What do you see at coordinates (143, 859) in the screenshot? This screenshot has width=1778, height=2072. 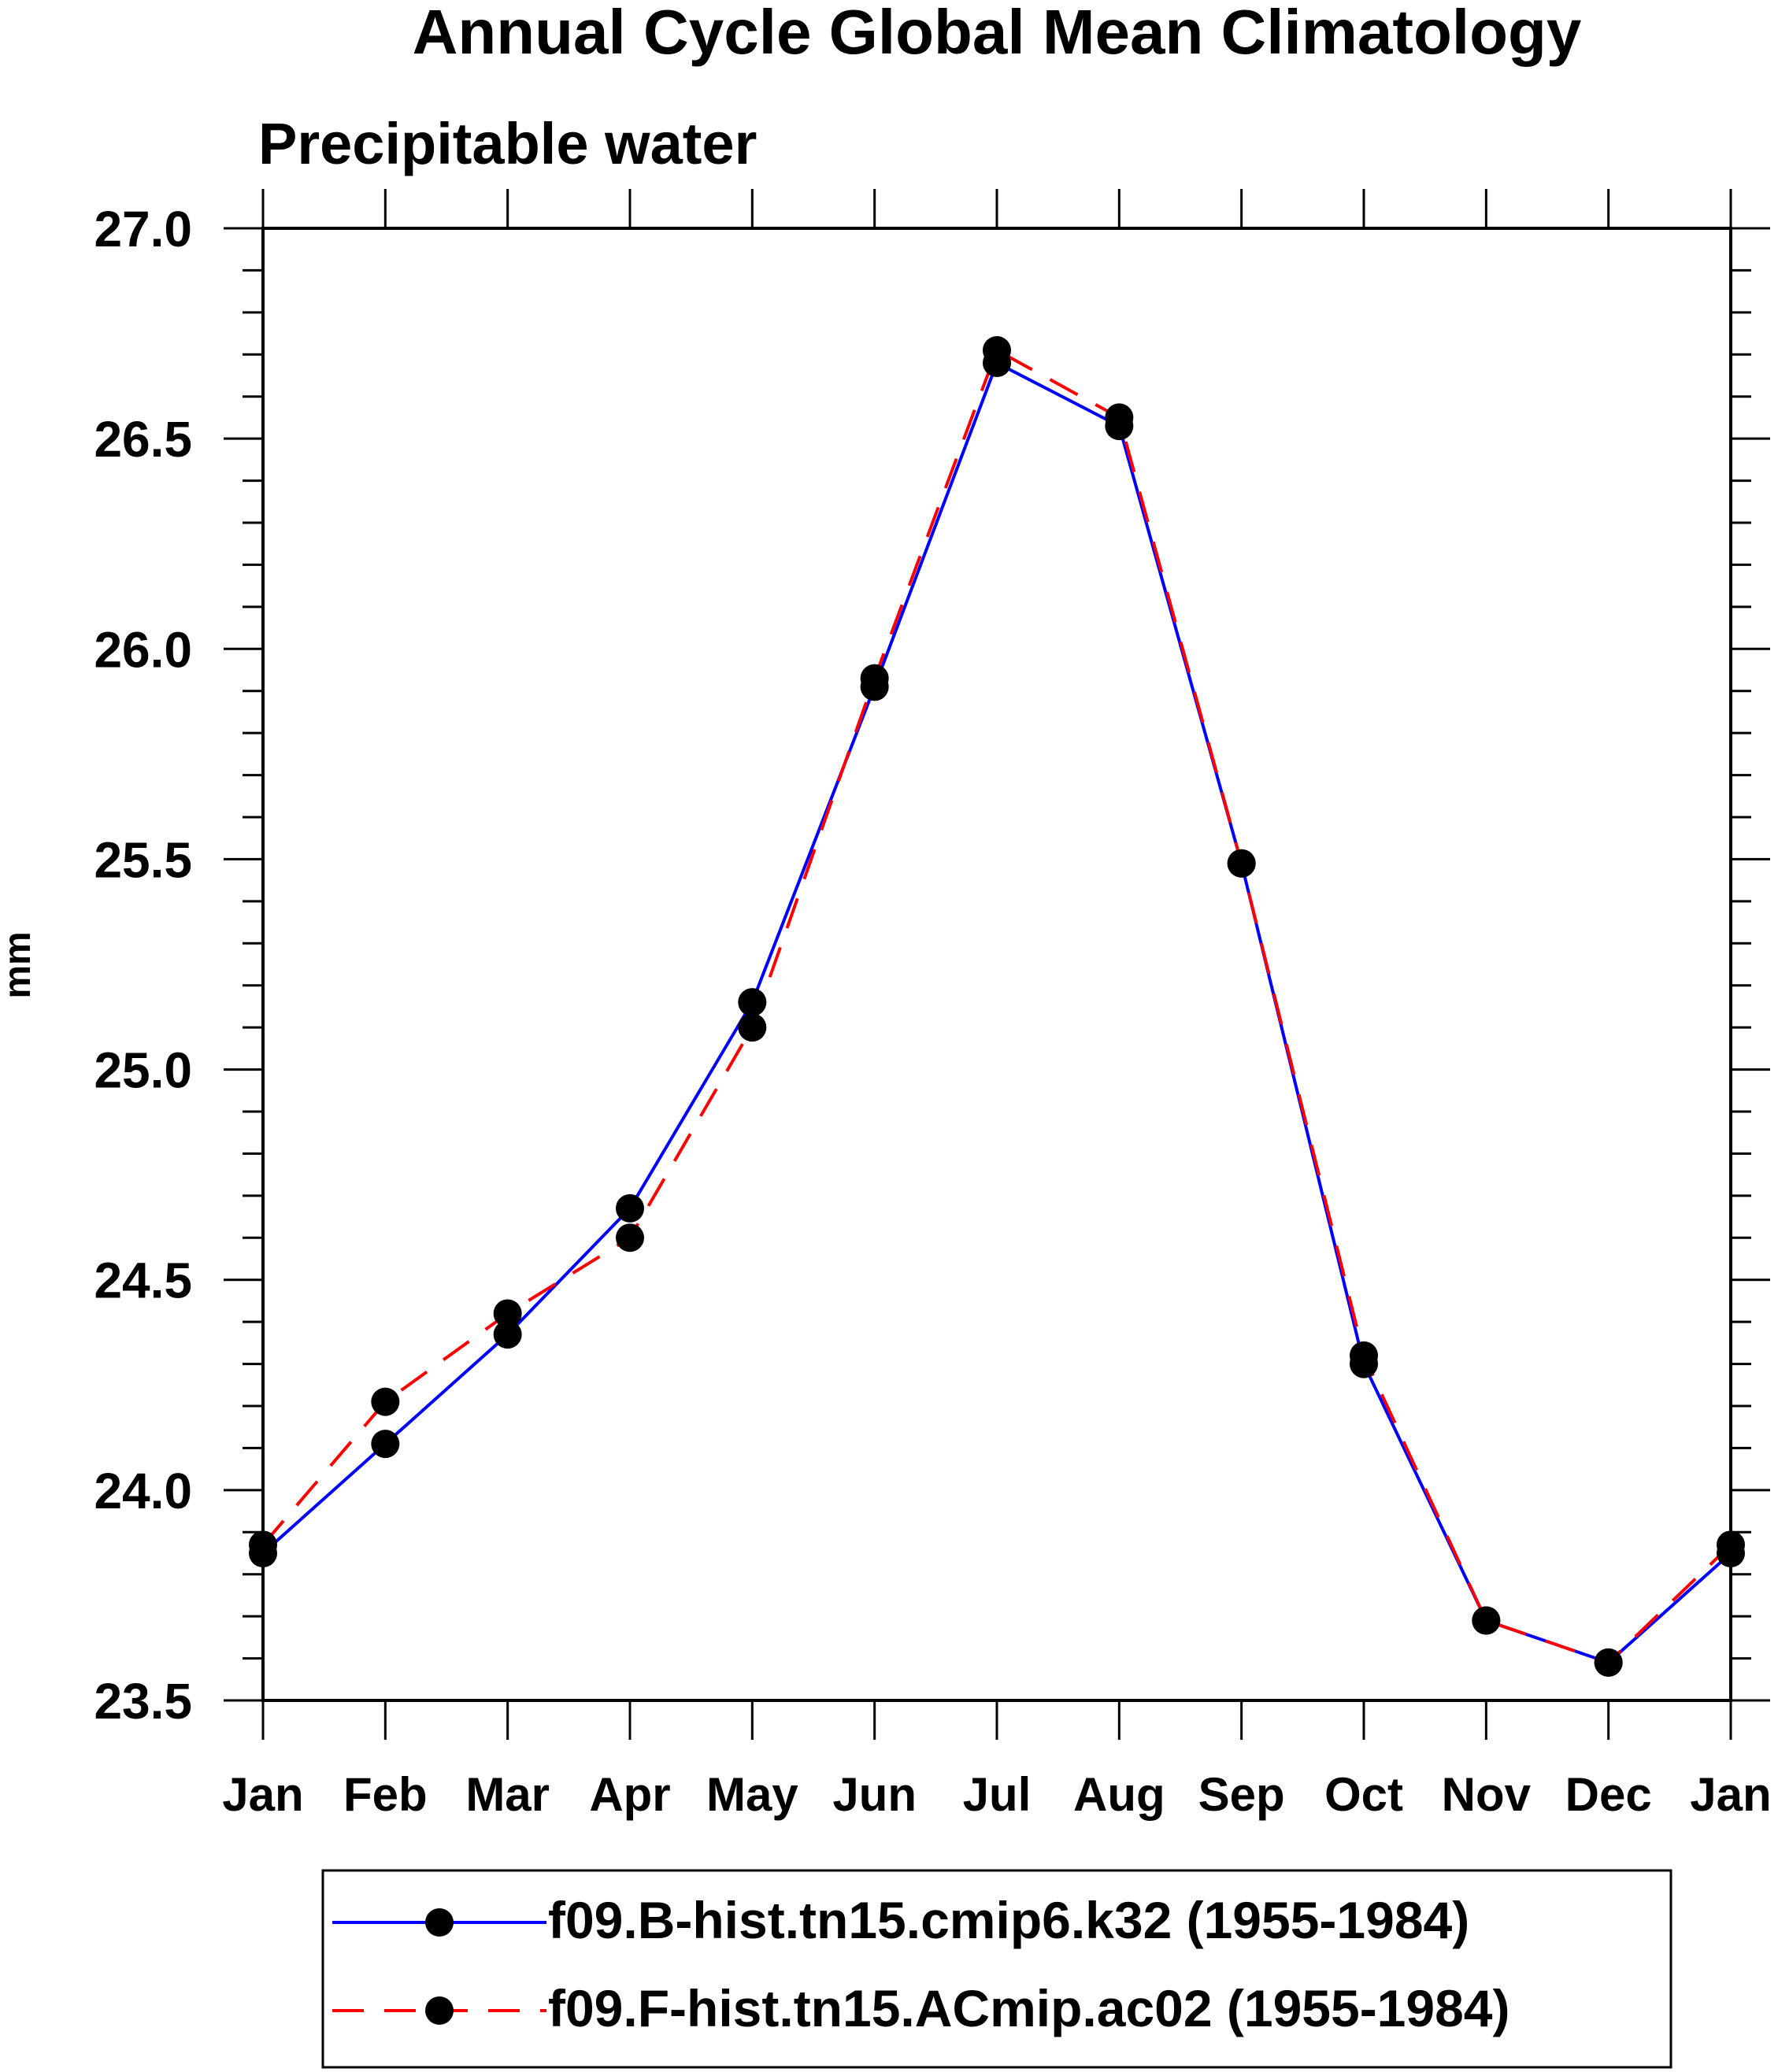 I see `y-tick-label: 25.5` at bounding box center [143, 859].